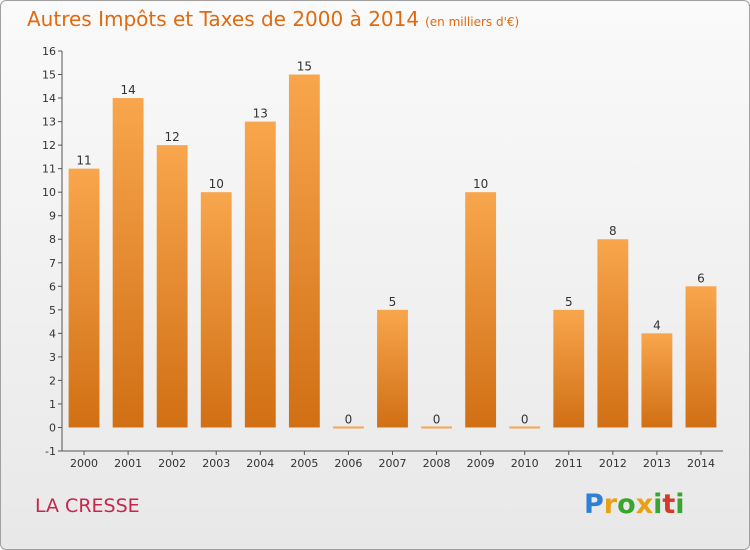 This screenshot has width=750, height=550. I want to click on y-tick-label: 14, so click(49, 98).